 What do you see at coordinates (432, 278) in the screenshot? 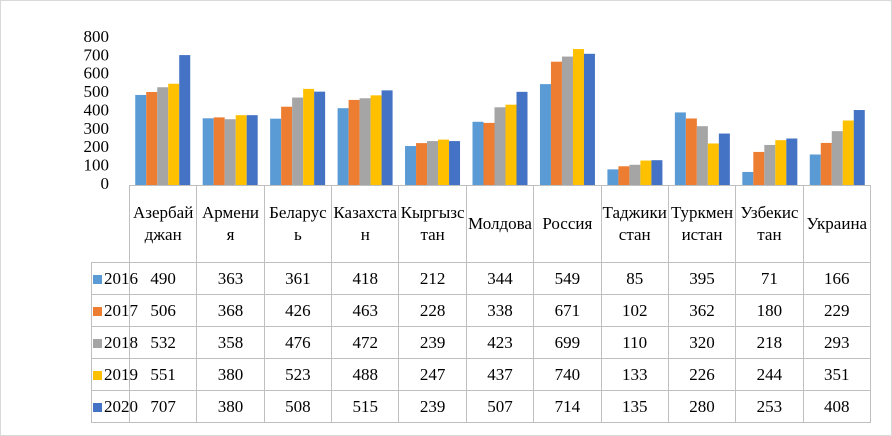
I see `table-value: 212` at bounding box center [432, 278].